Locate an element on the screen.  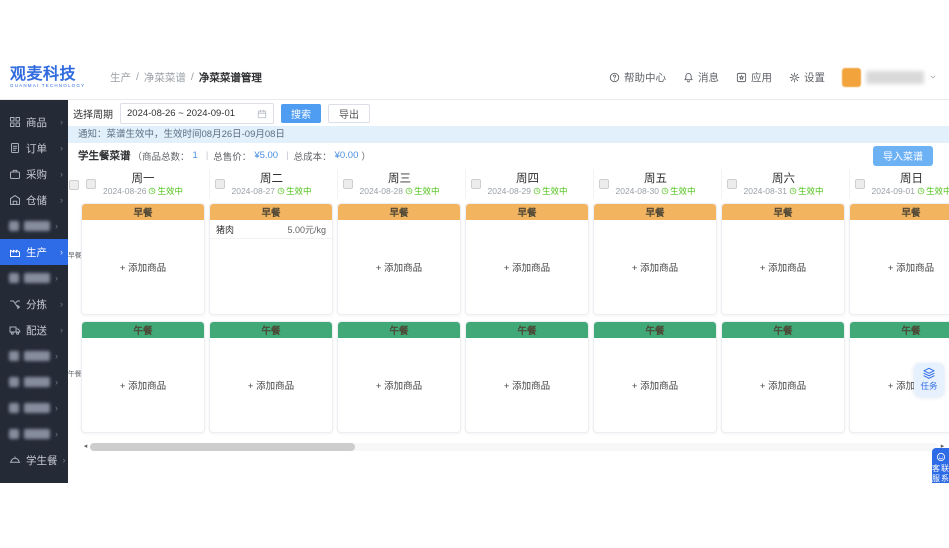
student-meal-icon is located at coordinates (15, 460).